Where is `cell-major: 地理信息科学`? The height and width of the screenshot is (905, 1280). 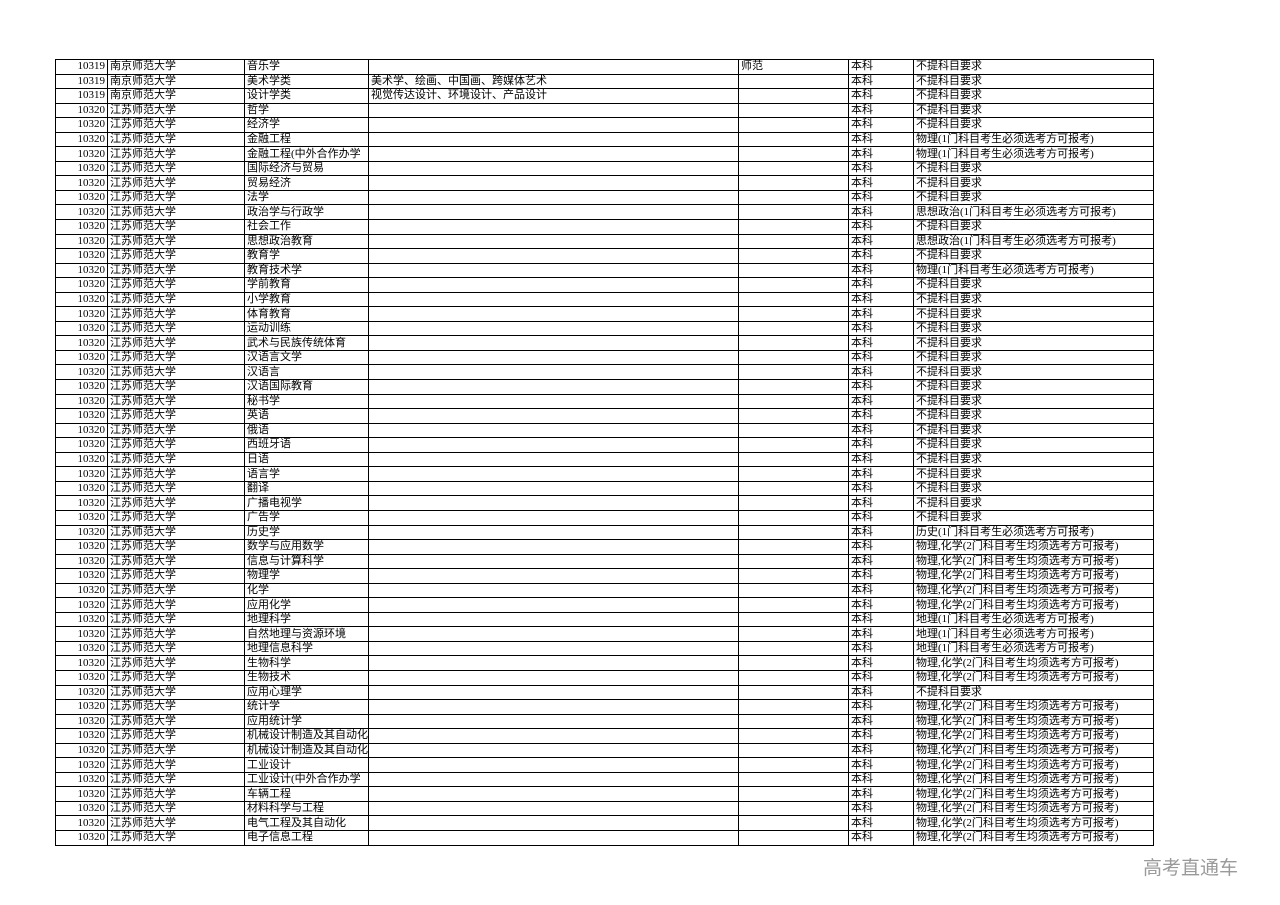
cell-major: 地理信息科学 is located at coordinates (306, 648).